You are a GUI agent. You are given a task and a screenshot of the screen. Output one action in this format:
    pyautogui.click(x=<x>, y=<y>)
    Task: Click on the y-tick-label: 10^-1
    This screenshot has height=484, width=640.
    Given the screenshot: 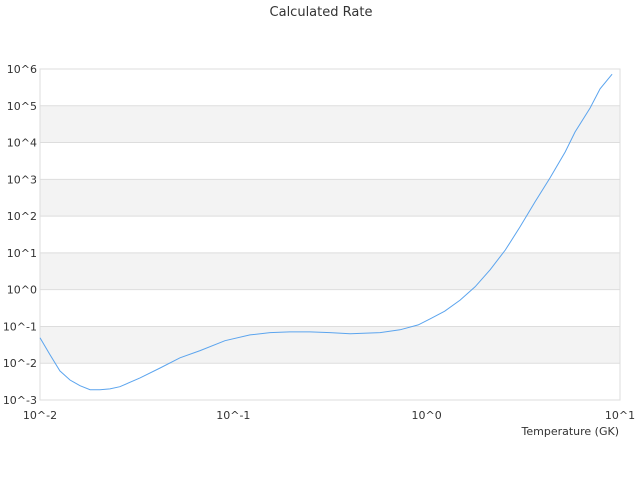 What is the action you would take?
    pyautogui.click(x=20, y=326)
    